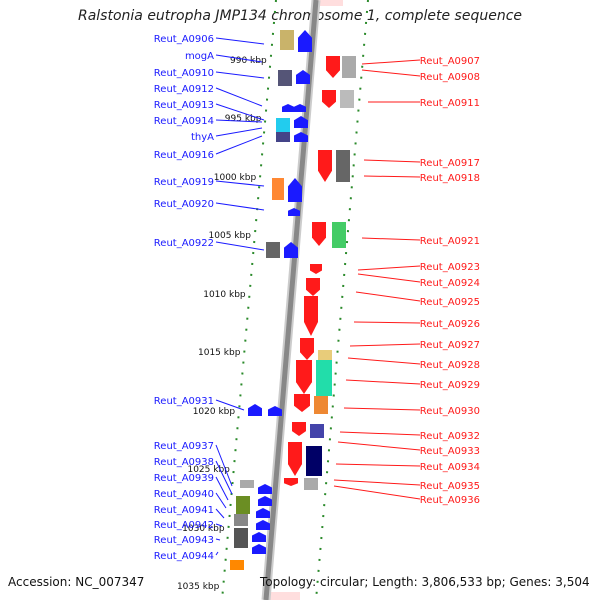 Image resolution: width=600 pixels, height=600 pixels. I want to click on left-gene-label: mogA, so click(199, 56).